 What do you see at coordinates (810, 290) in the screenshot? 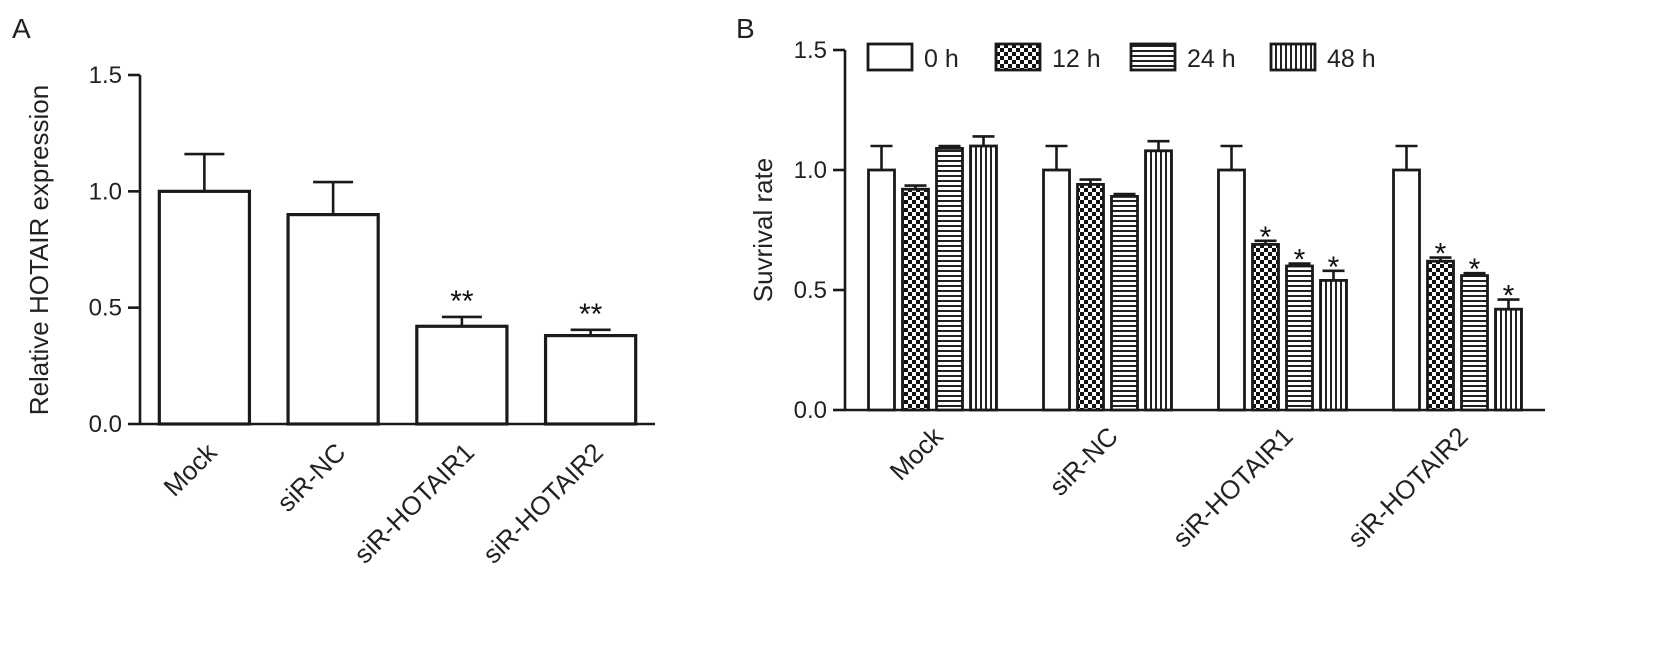
I see `panel-b-y-tick-label: 0.5` at bounding box center [810, 290].